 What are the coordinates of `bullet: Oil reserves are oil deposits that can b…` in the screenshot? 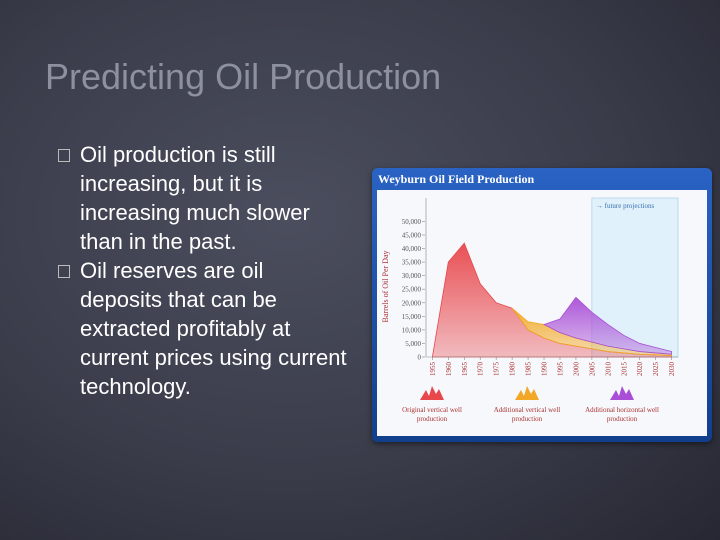 It's located at (204, 328).